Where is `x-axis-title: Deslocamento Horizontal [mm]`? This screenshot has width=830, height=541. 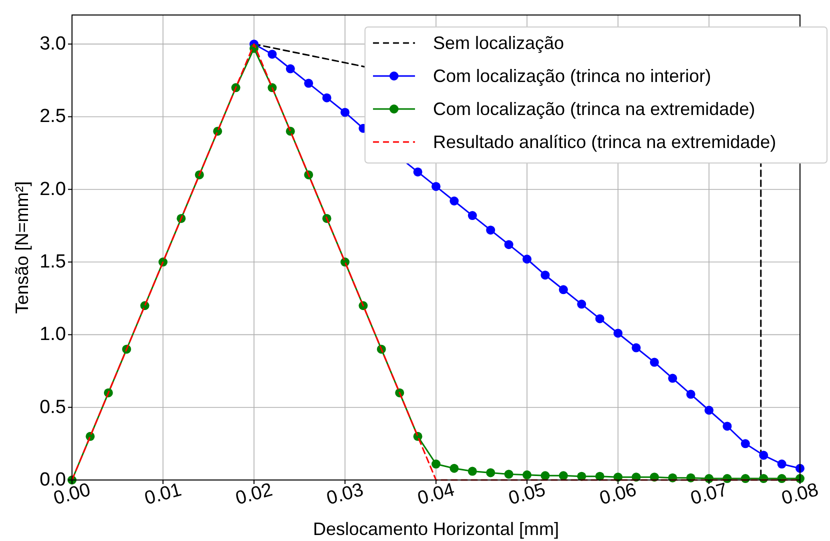 x-axis-title: Deslocamento Horizontal [mm] is located at coordinates (436, 529).